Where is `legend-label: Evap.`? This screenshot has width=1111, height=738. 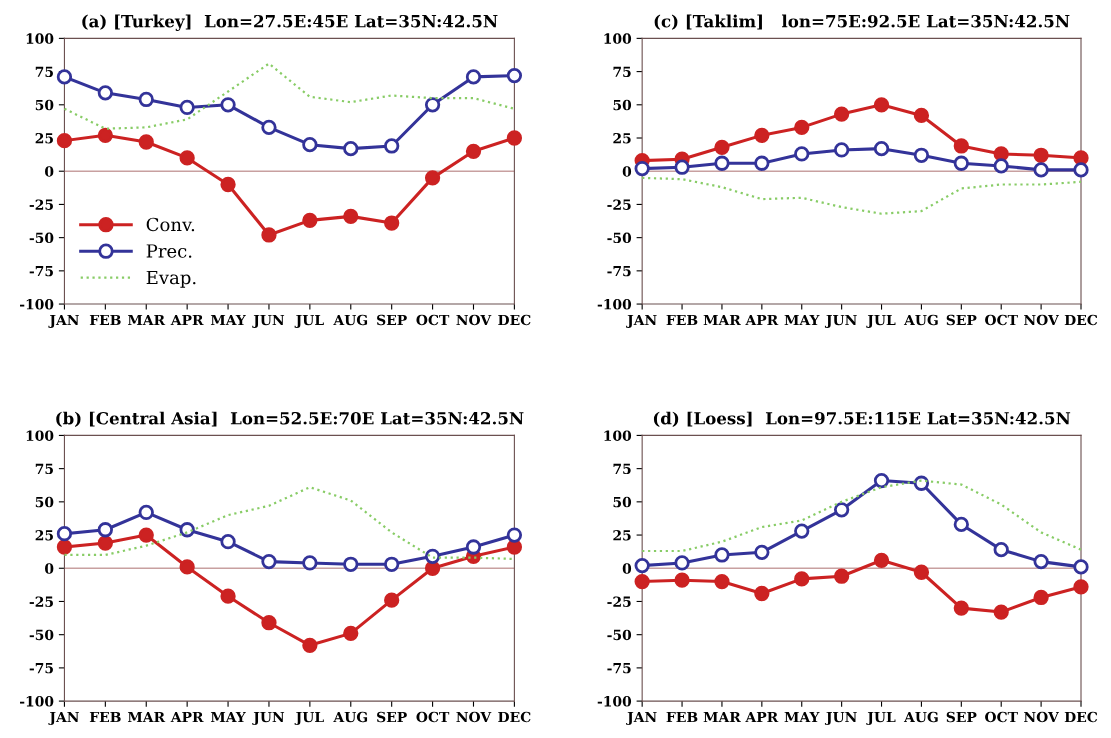
legend-label: Evap. is located at coordinates (171, 279).